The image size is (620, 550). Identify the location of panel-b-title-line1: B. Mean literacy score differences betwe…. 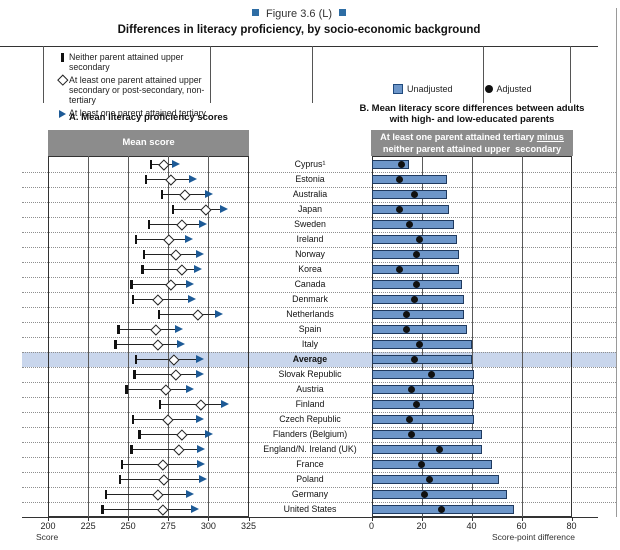
(472, 108).